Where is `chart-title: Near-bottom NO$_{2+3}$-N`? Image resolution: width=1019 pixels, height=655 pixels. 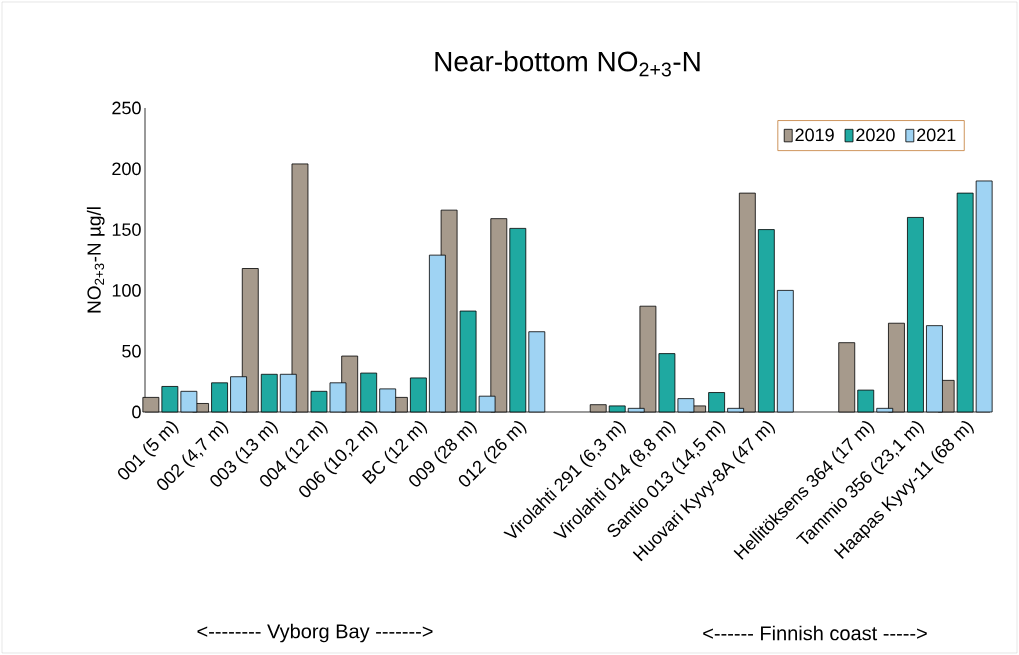 chart-title: Near-bottom NO$_{2+3}$-N is located at coordinates (567, 63).